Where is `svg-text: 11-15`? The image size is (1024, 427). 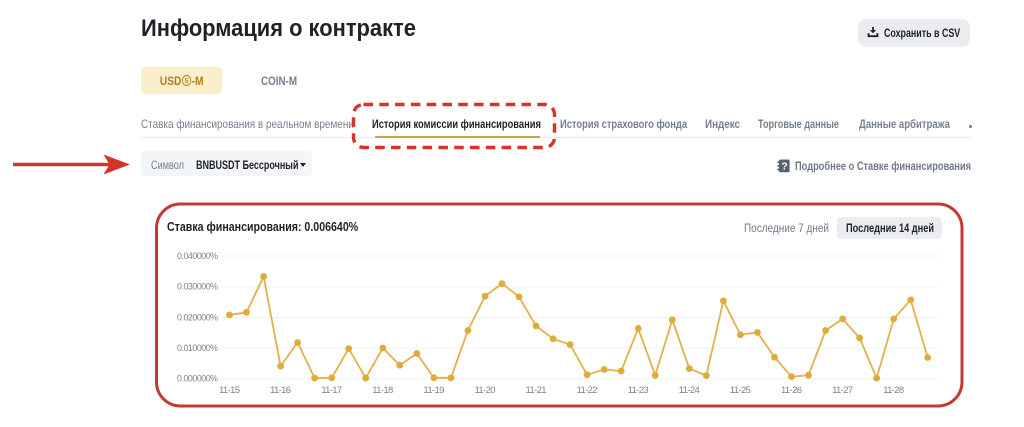 svg-text: 11-15 is located at coordinates (229, 390).